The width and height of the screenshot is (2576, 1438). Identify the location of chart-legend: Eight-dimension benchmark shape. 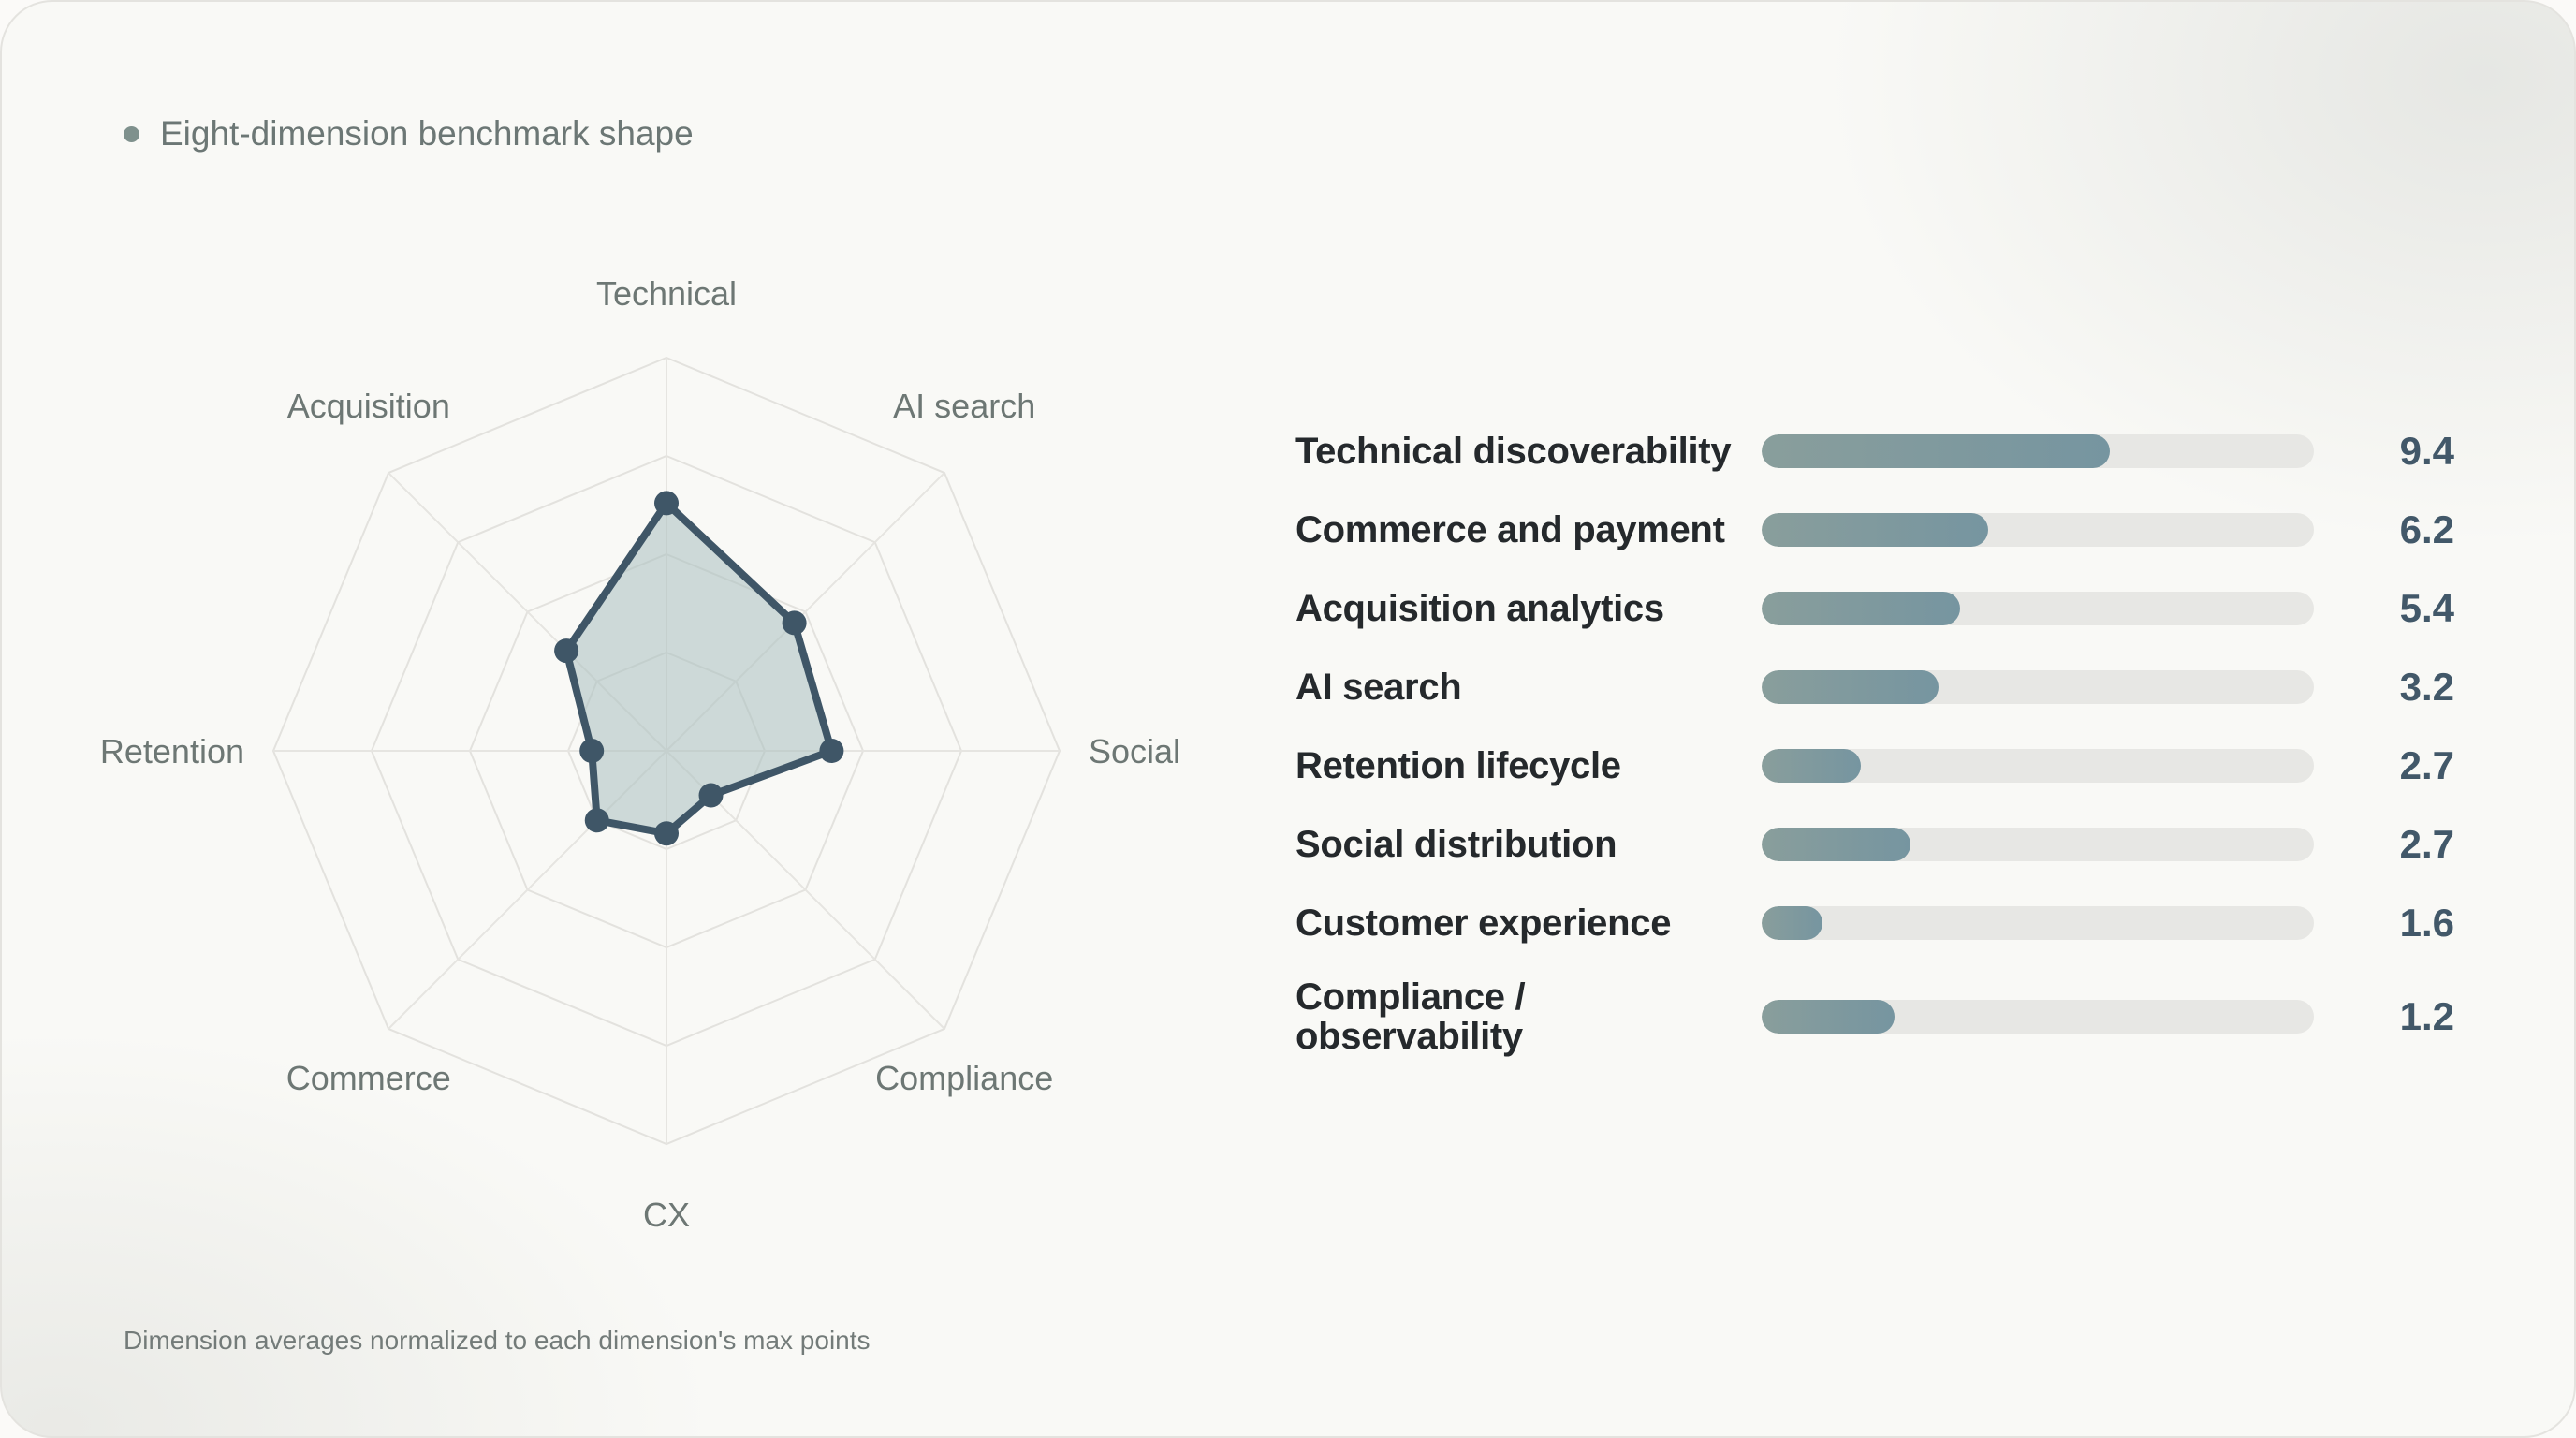
(409, 133).